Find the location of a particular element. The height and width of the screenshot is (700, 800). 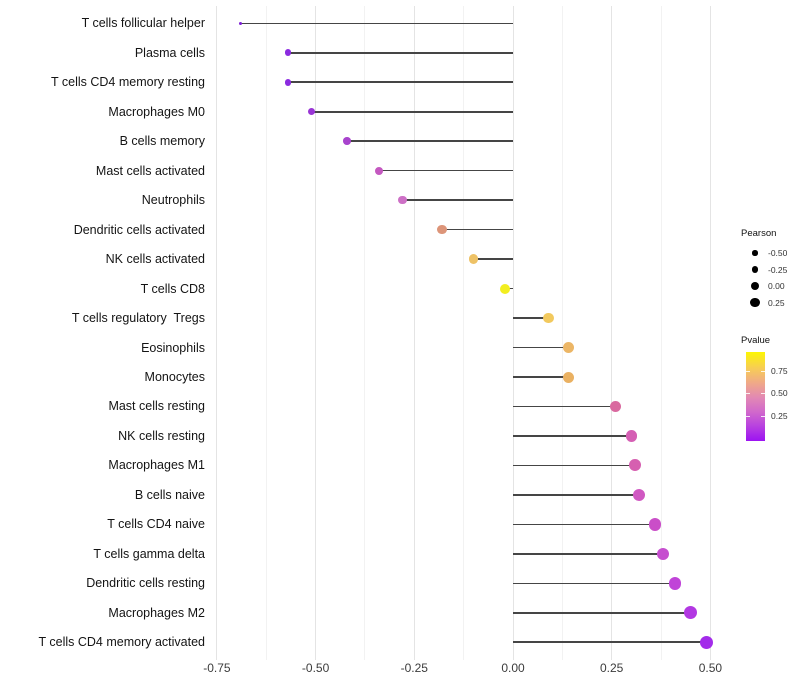

x-tick-label: 0.00 is located at coordinates (513, 668).